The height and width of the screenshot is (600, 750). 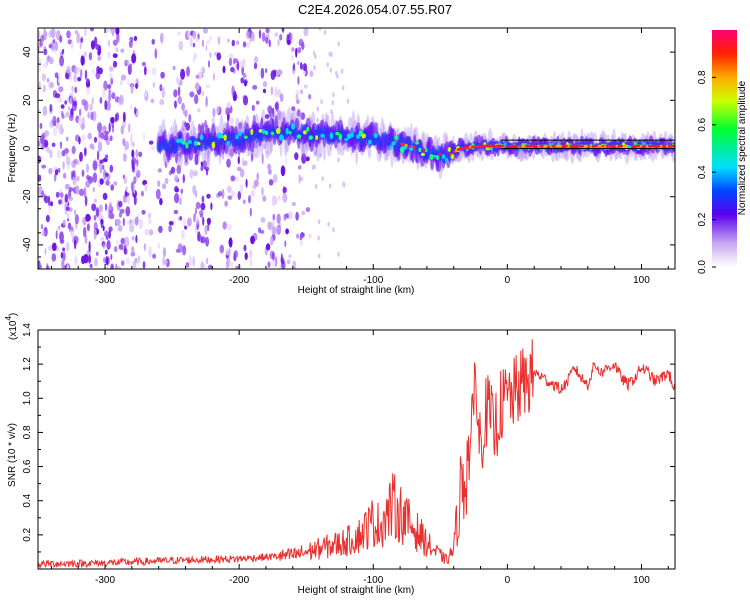 I want to click on colorbar-tick-label: 0.2, so click(x=702, y=219).